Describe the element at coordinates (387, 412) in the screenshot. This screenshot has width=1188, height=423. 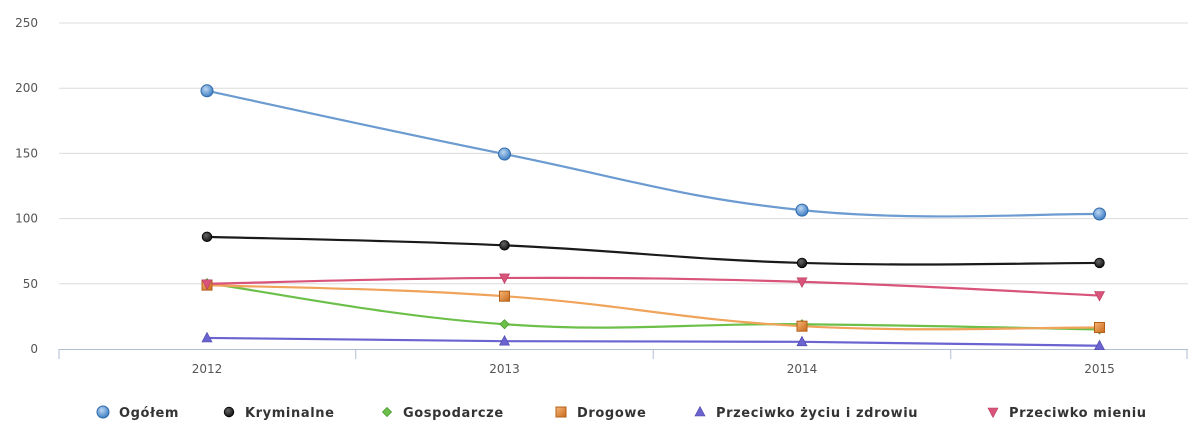
I see `legend-marker-gospodarcze` at that location.